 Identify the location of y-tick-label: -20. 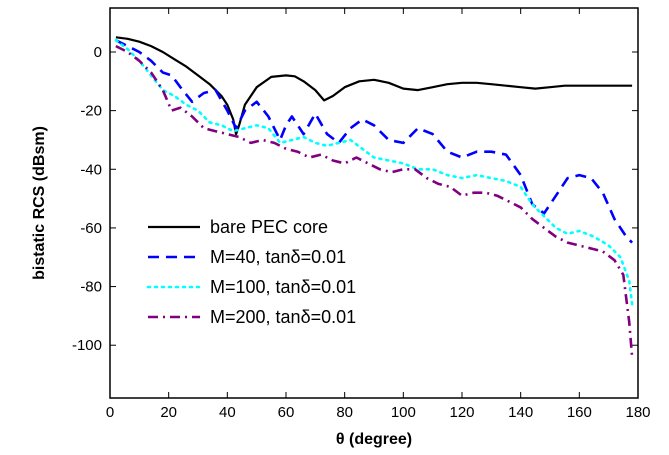
(91, 111).